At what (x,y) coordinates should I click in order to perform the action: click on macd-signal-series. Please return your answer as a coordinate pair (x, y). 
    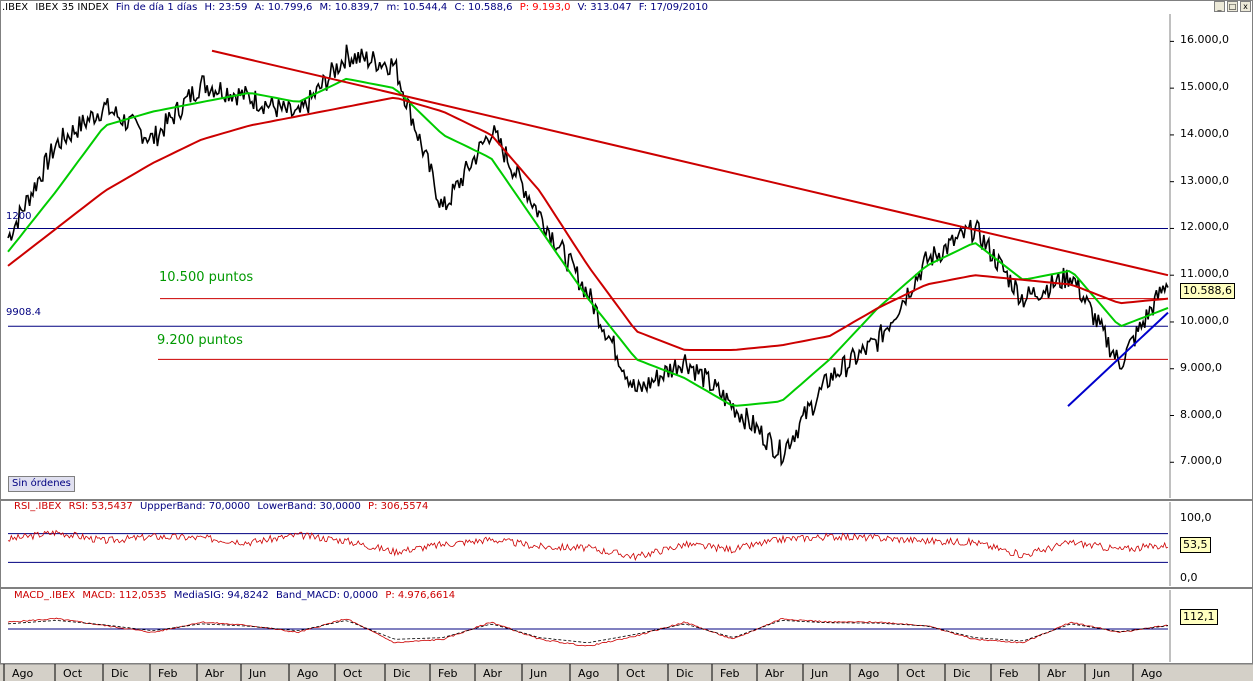
    Looking at the image, I should click on (588, 632).